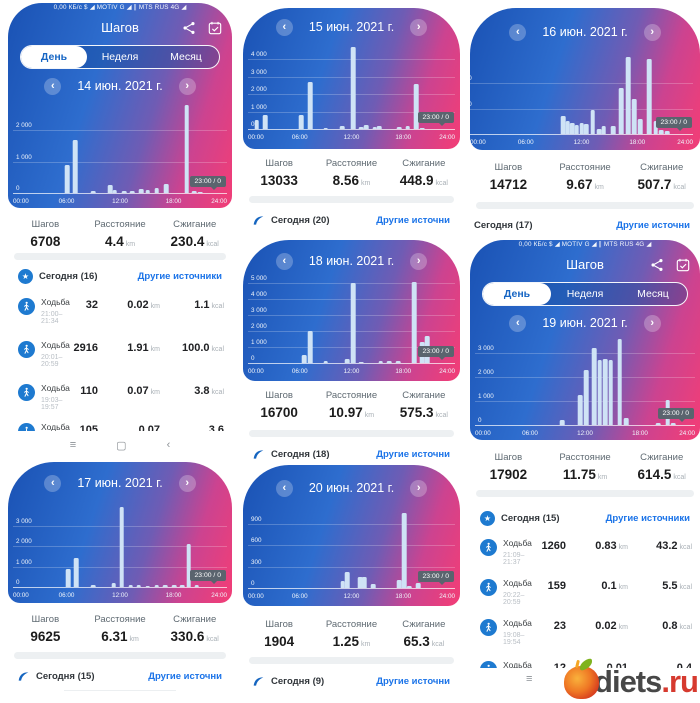 The height and width of the screenshot is (703, 700). Describe the element at coordinates (586, 595) in the screenshot. I see `activity-row: Ходьба 20:22–20:59 159 0.1 km 5.5 kcal` at that location.